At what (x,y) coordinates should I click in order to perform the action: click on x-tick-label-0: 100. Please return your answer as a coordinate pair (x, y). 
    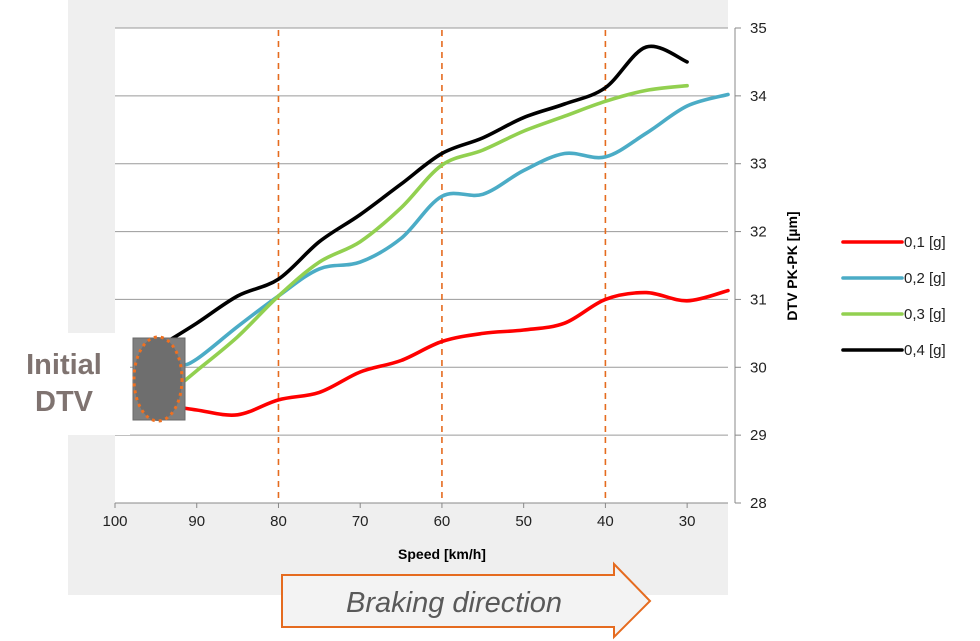
    Looking at the image, I should click on (114, 521).